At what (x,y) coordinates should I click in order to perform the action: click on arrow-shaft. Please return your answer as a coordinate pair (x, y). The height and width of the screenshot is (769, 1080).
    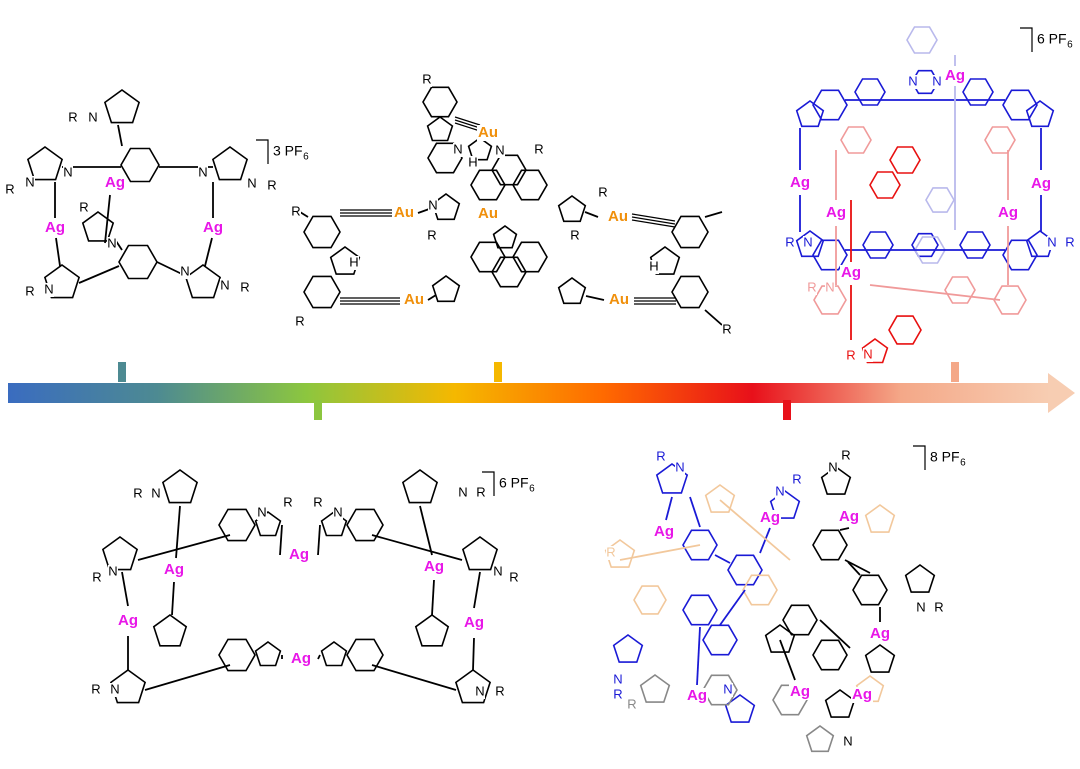
    Looking at the image, I should click on (529, 393).